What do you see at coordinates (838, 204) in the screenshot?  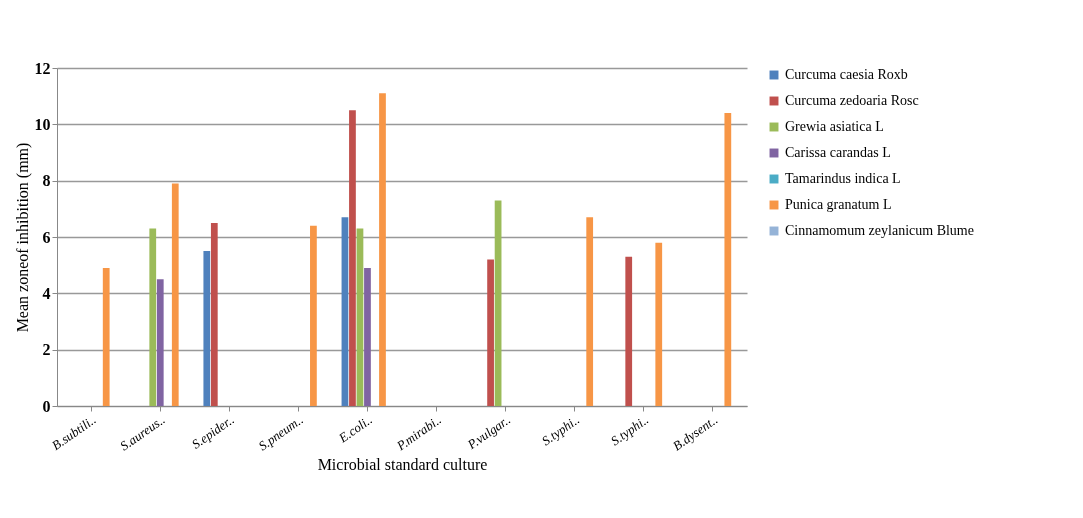 I see `legend-label: Punica granatum L` at bounding box center [838, 204].